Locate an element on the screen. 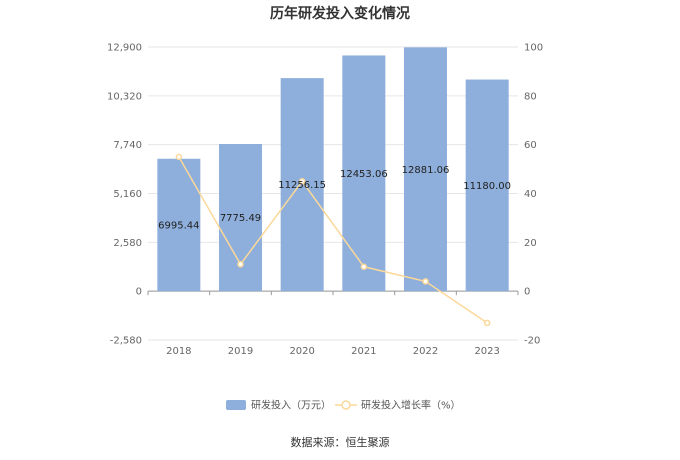 This screenshot has height=460, width=680. bar-data-label: 11180.00 is located at coordinates (487, 186).